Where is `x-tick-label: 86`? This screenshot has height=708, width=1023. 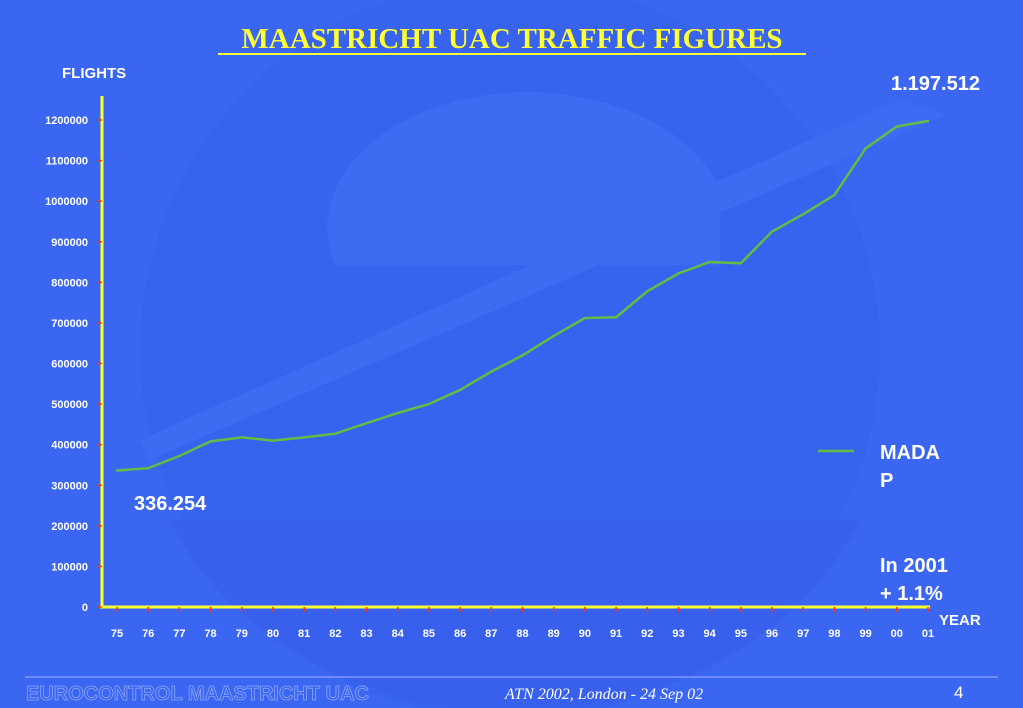 x-tick-label: 86 is located at coordinates (460, 634).